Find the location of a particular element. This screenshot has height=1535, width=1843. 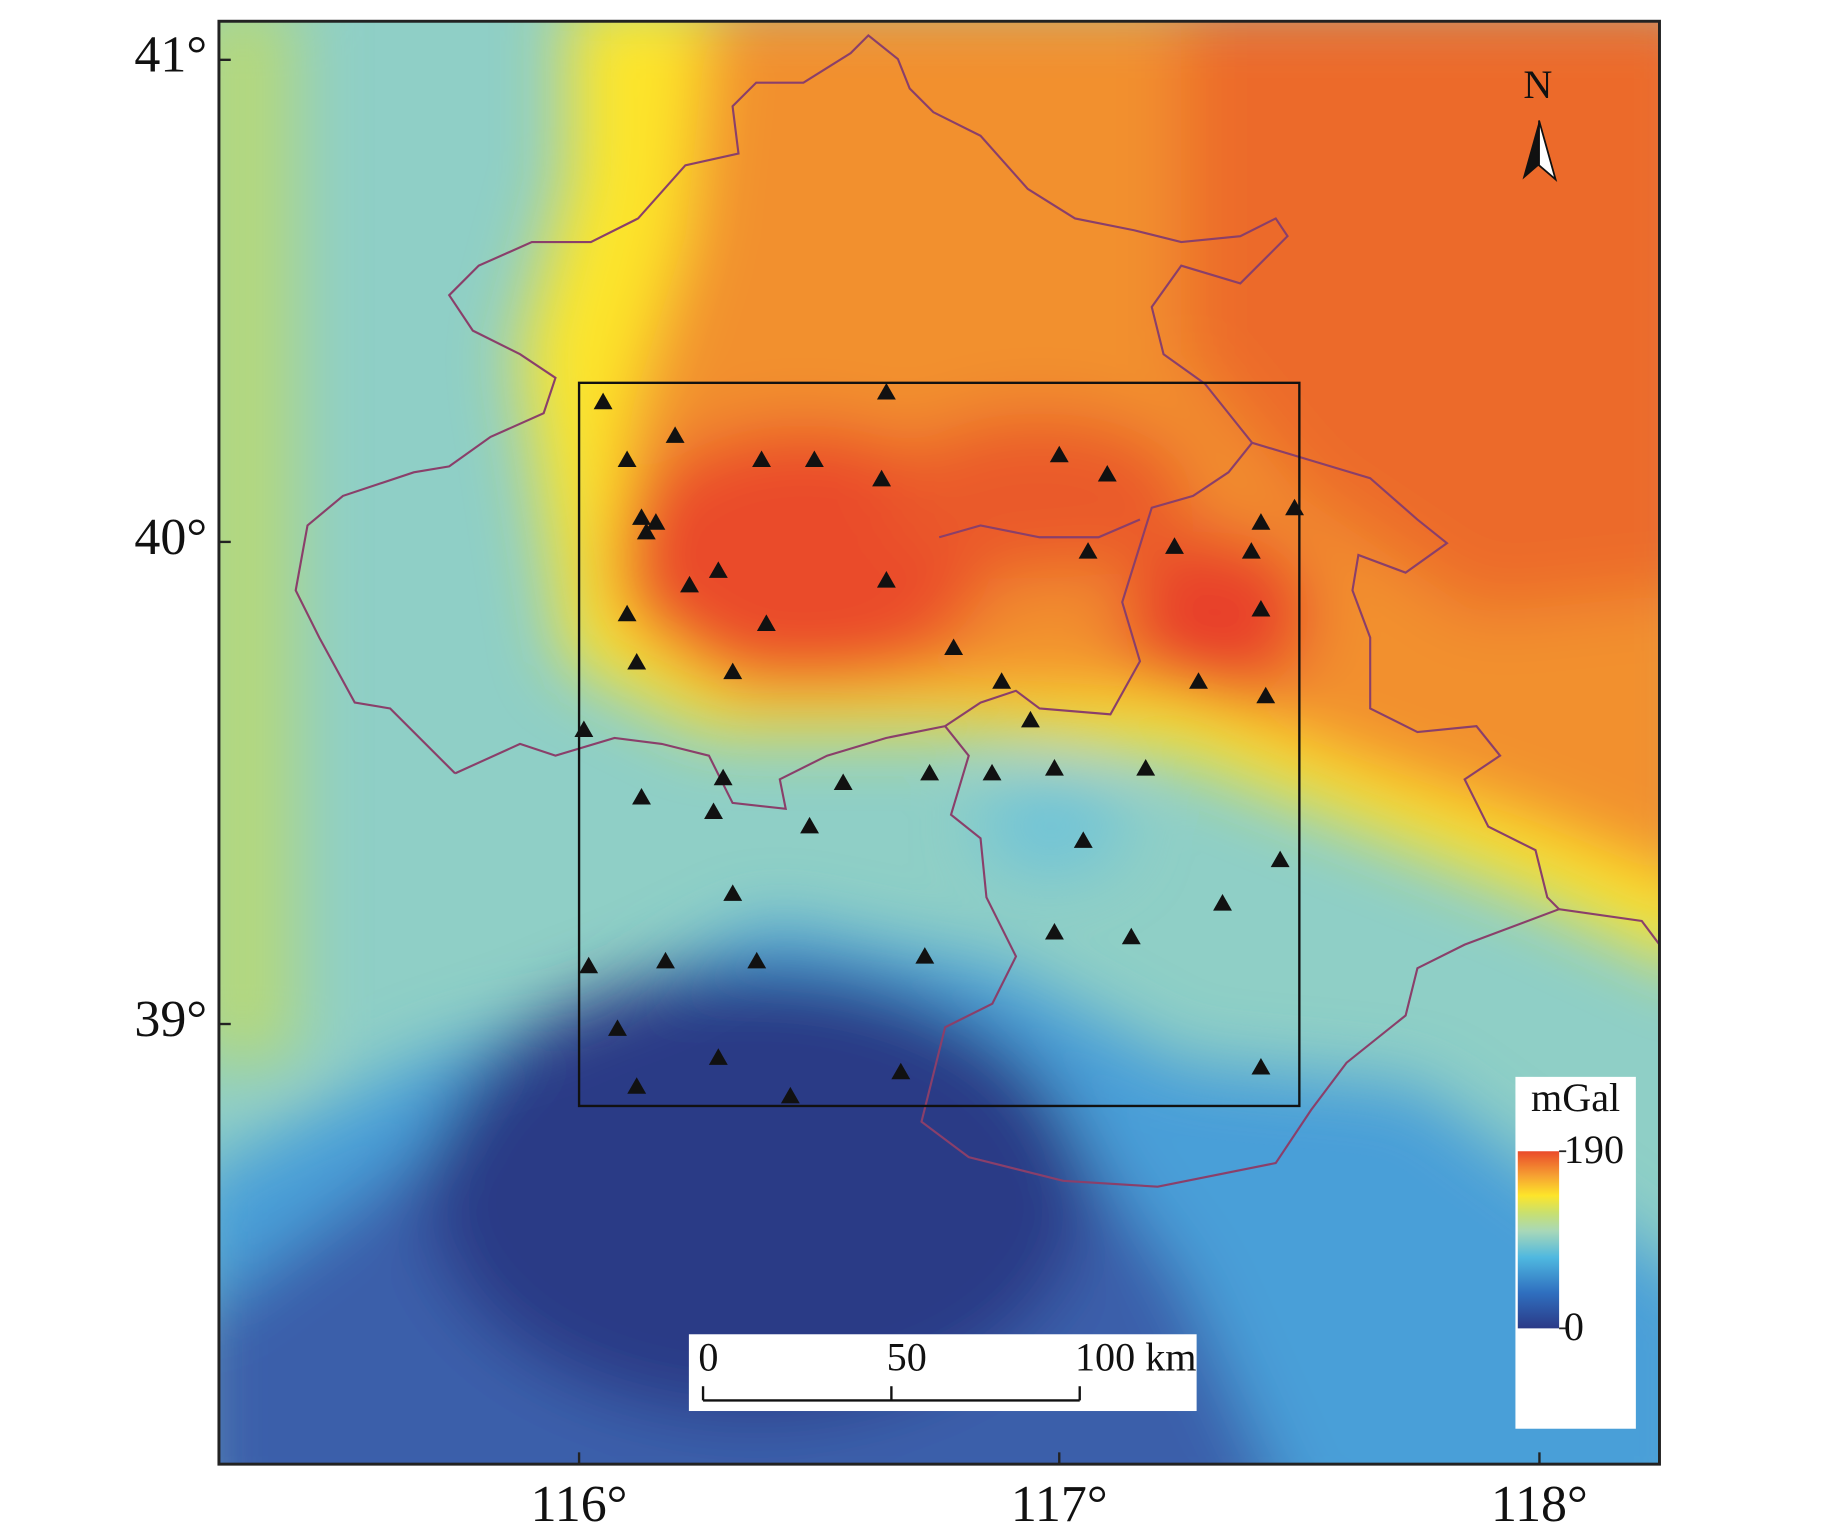

y-tick-label: 41° is located at coordinates (170, 55).